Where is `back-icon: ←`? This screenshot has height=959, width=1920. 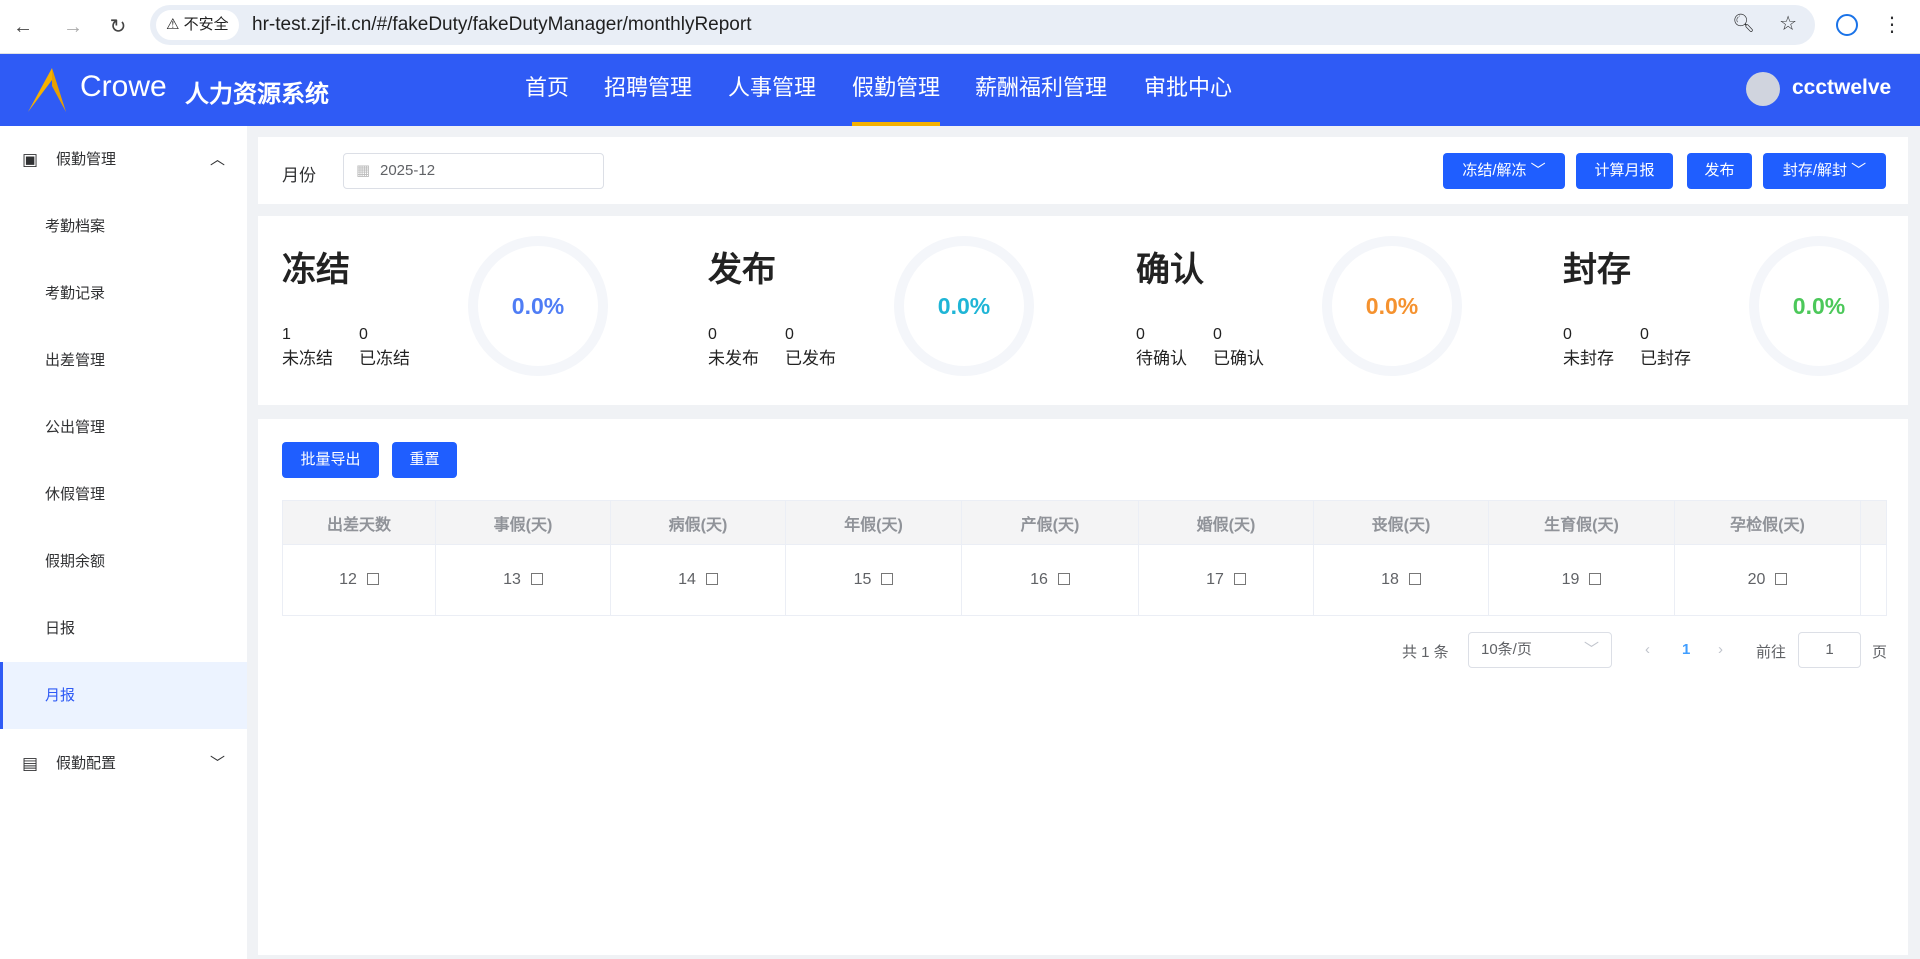 back-icon: ← is located at coordinates (23, 27).